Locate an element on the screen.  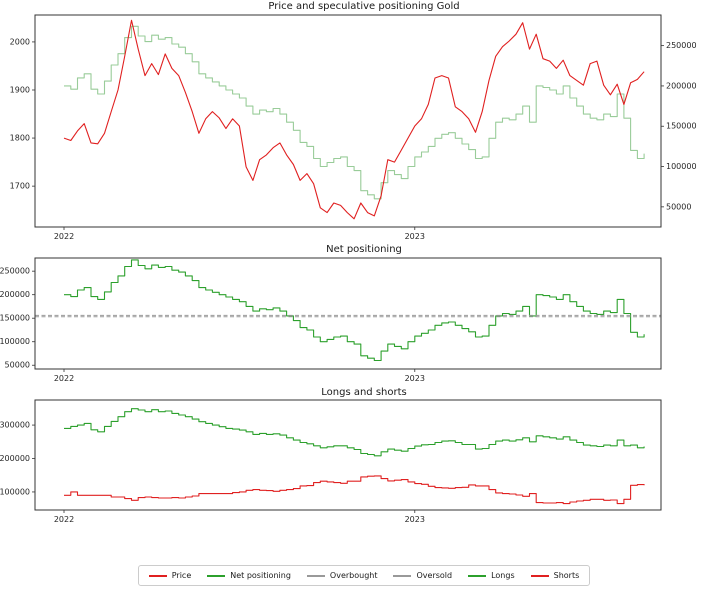
legend-item: Price is located at coordinates (170, 575).